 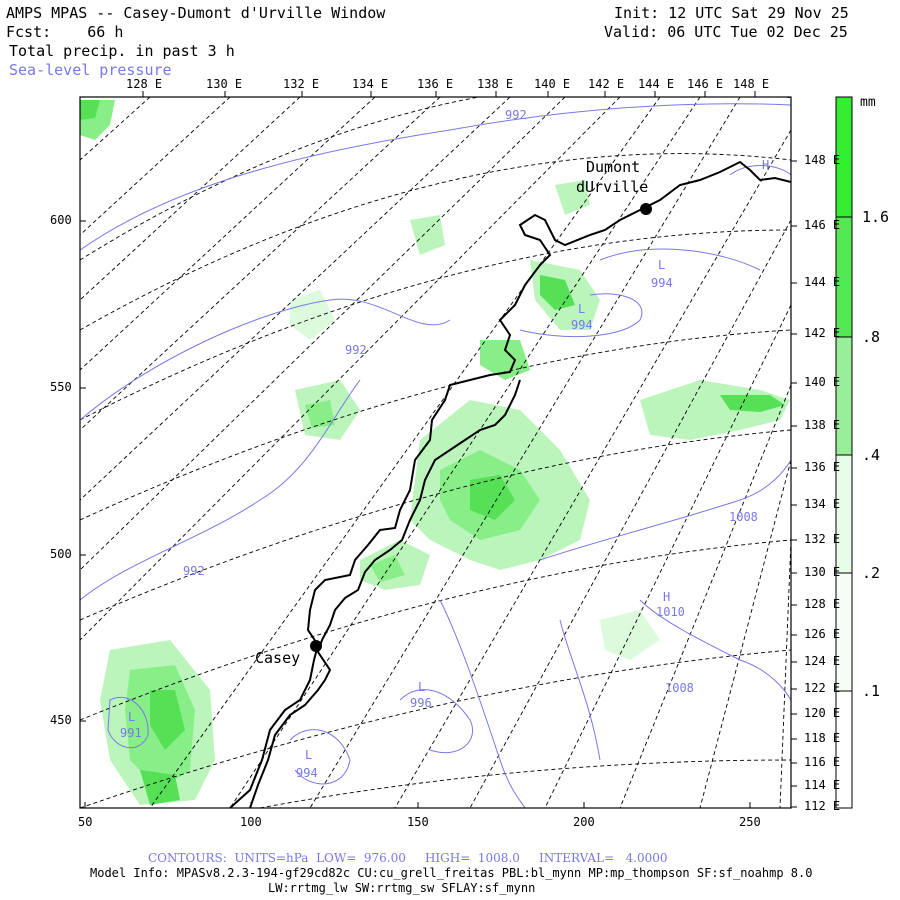 What do you see at coordinates (122, 51) in the screenshot?
I see `field-label: Total precip. in past 3 h` at bounding box center [122, 51].